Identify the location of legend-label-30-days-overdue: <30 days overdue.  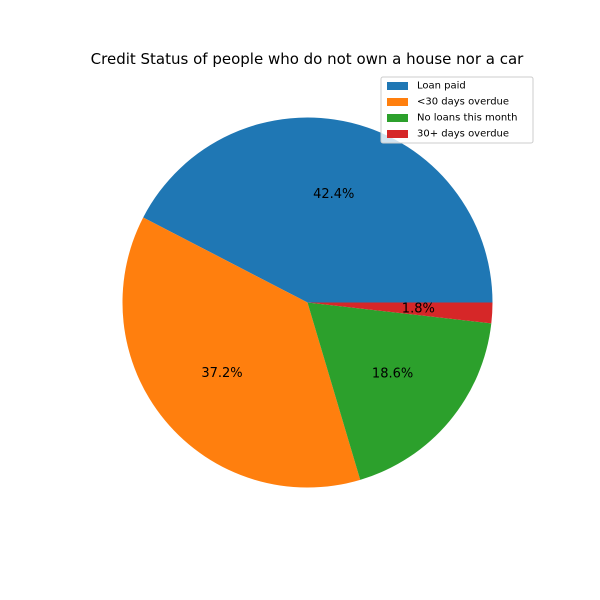
(463, 102).